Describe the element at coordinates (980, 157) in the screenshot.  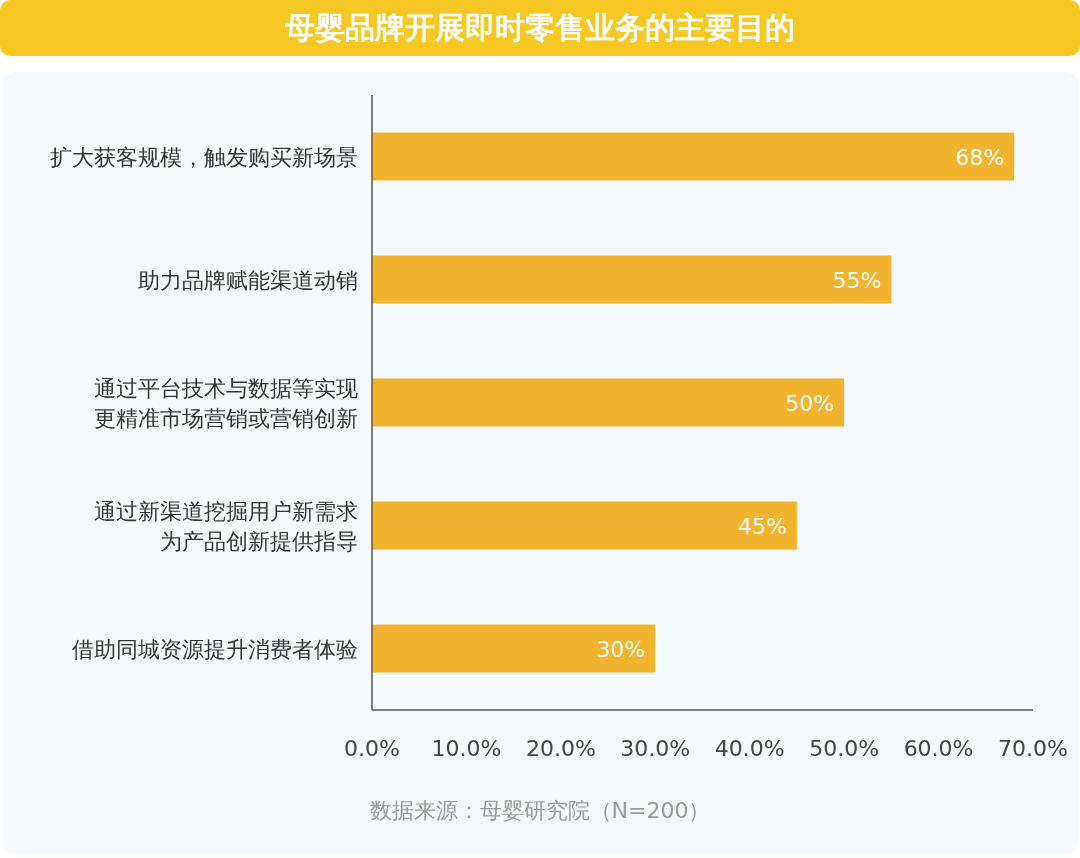
I see `data-label: 68%` at that location.